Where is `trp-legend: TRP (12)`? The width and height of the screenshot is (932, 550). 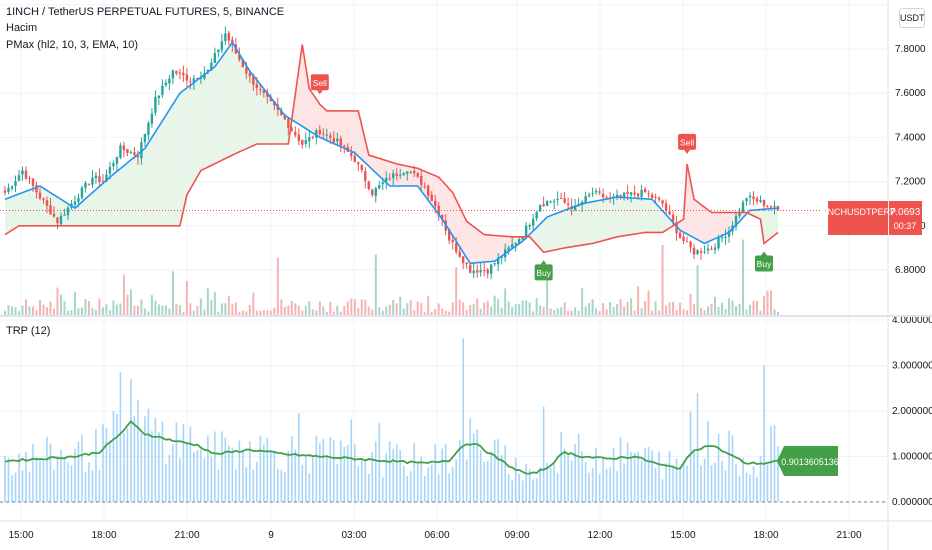
trp-legend: TRP (12) is located at coordinates (28, 331).